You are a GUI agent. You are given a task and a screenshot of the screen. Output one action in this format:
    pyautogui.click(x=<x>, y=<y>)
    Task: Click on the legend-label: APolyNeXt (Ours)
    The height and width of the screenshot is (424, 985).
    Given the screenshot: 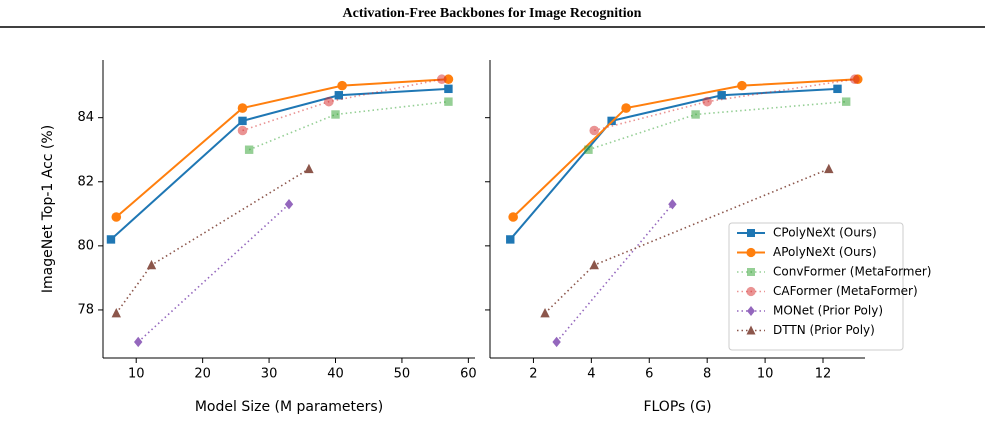 What is the action you would take?
    pyautogui.click(x=825, y=252)
    